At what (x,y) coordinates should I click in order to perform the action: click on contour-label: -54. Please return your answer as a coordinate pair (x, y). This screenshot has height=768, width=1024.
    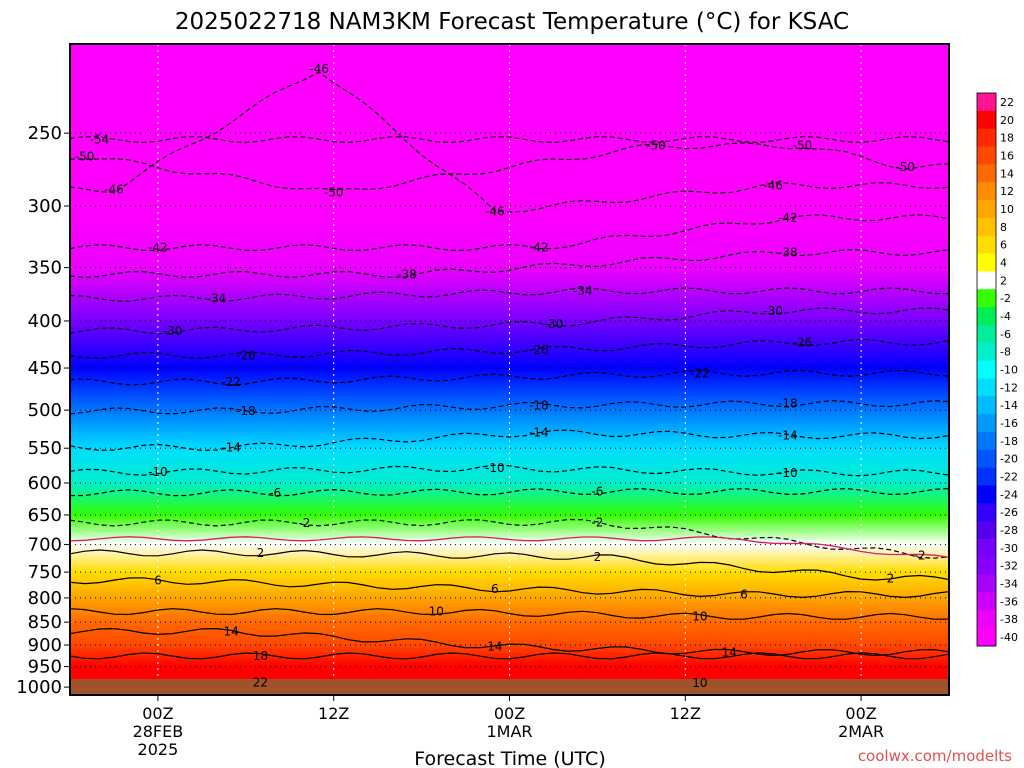
    Looking at the image, I should click on (99, 140).